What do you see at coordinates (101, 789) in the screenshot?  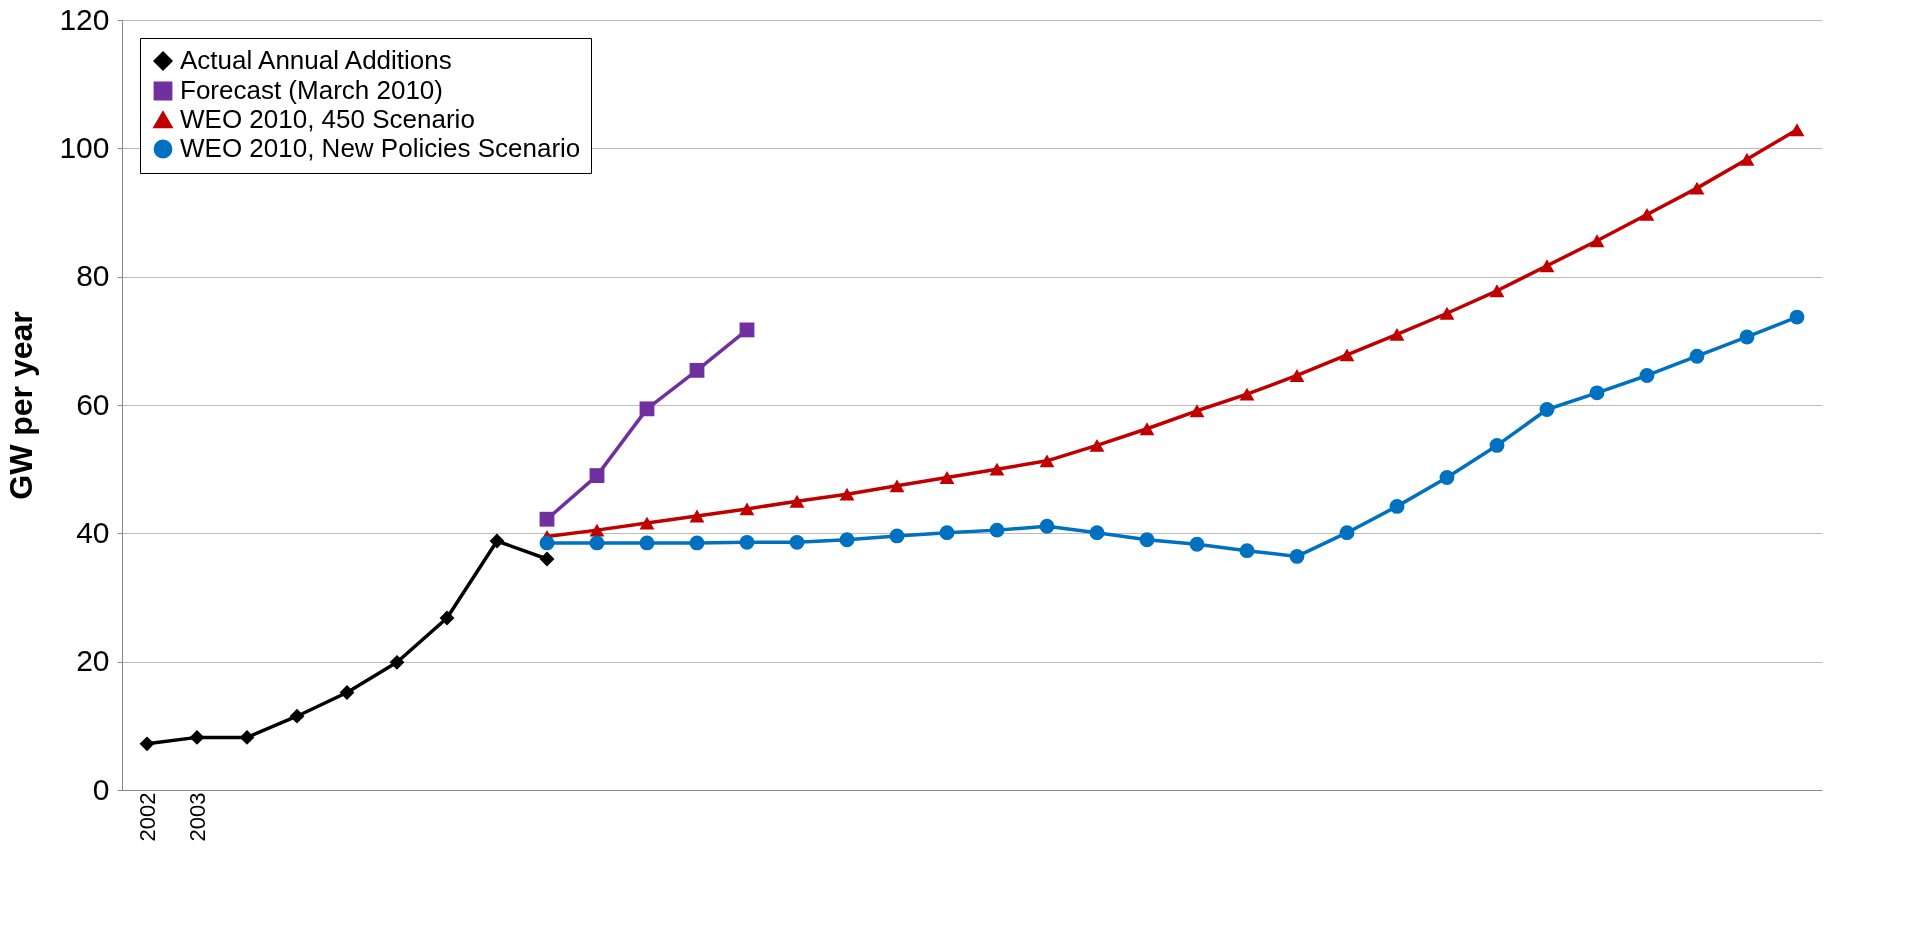 I see `y-tick-label: 0` at bounding box center [101, 789].